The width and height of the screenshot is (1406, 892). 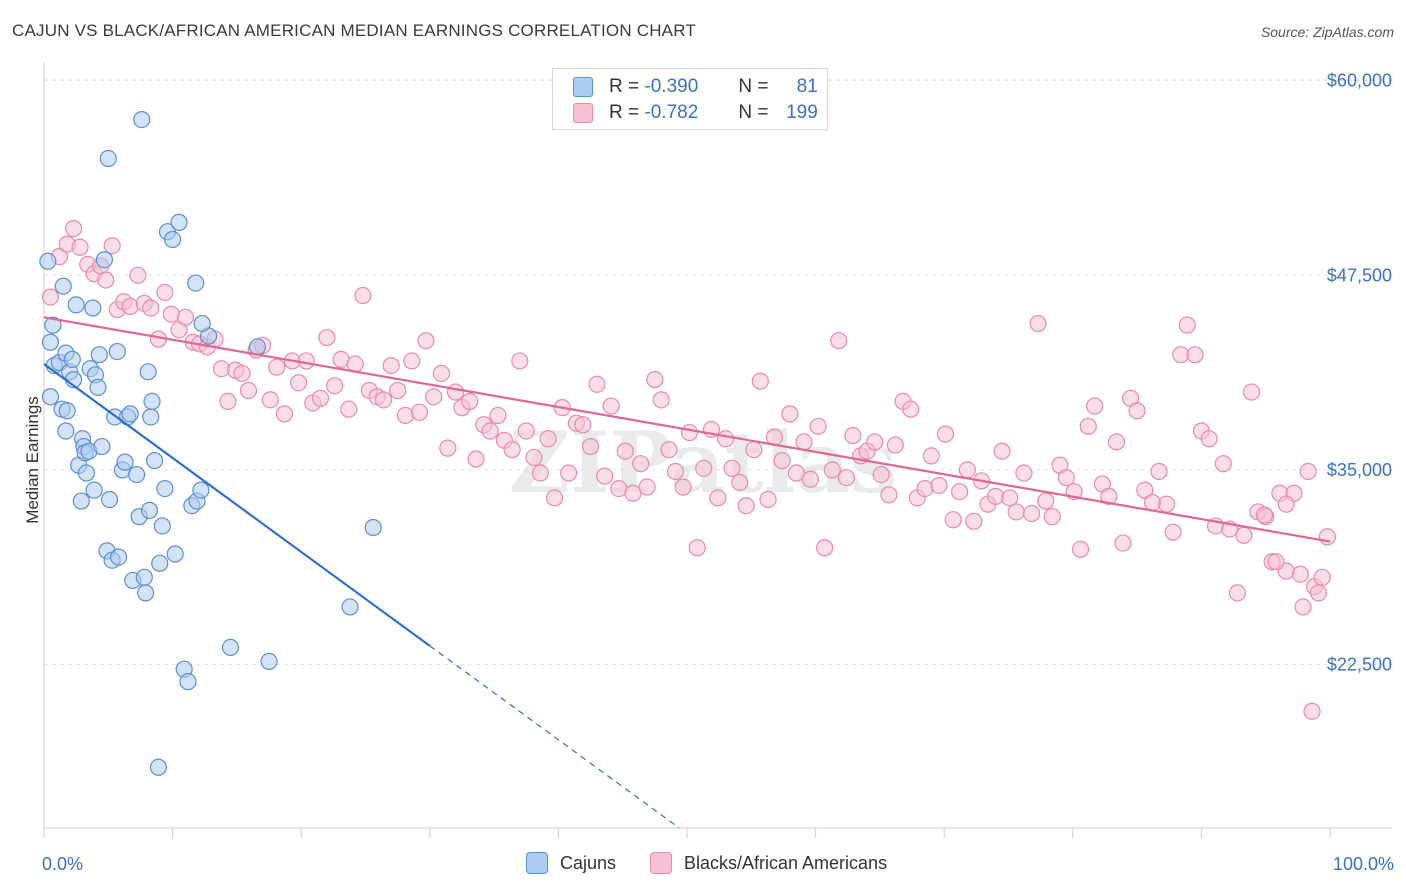 I want to click on y-tick-label: $60,000, so click(x=1359, y=81).